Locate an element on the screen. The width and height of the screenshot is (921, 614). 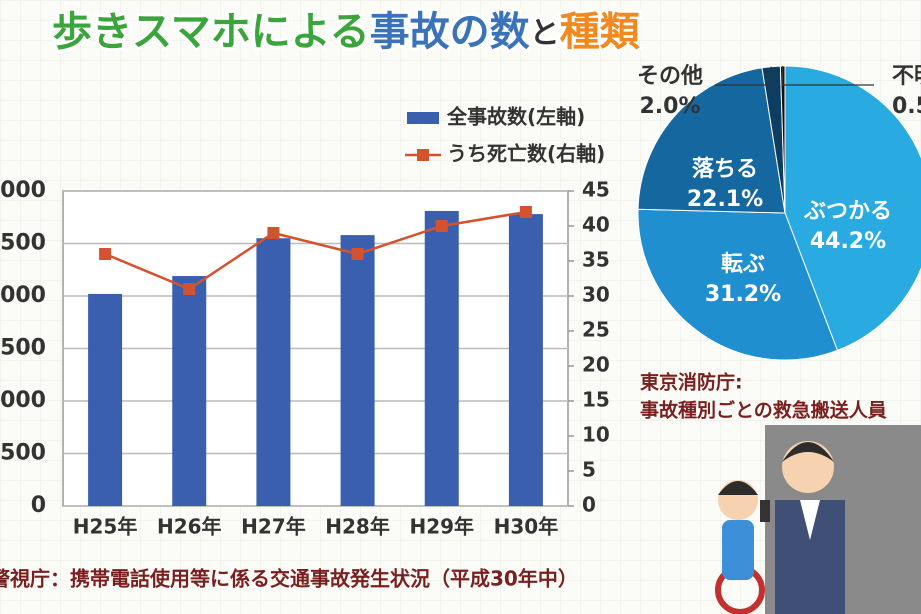
y-tick-label: 2,000 is located at coordinates (23, 295).